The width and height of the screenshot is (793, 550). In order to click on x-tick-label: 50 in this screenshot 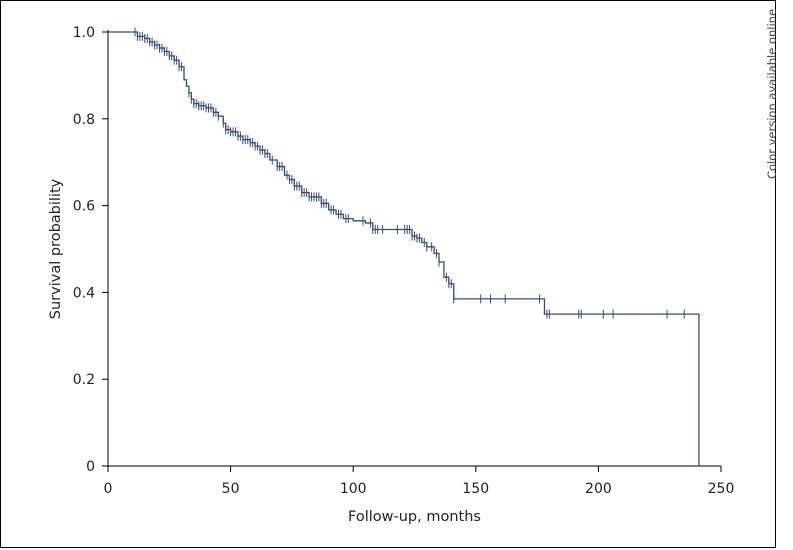, I will do `click(231, 489)`.